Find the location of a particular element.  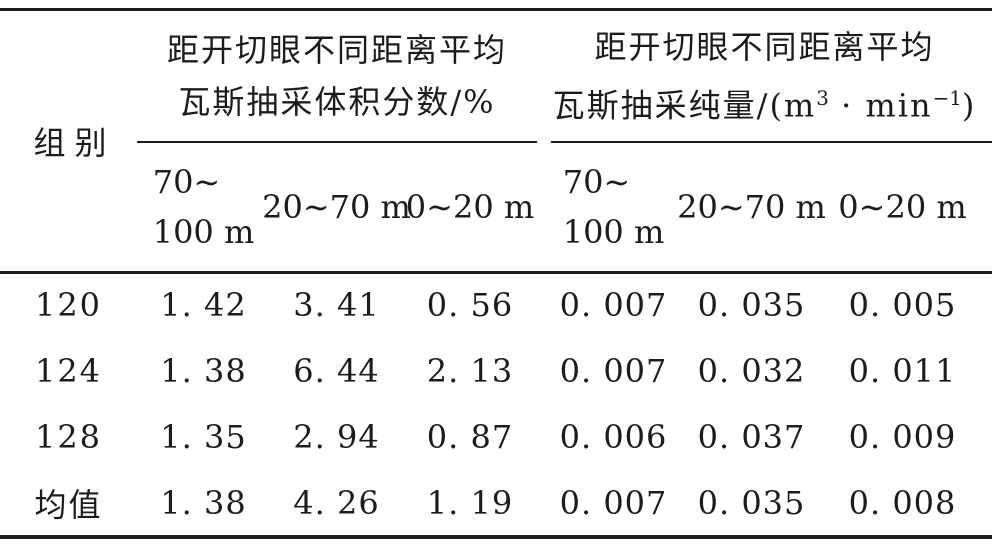

right-group-underline-rule is located at coordinates (771, 142).